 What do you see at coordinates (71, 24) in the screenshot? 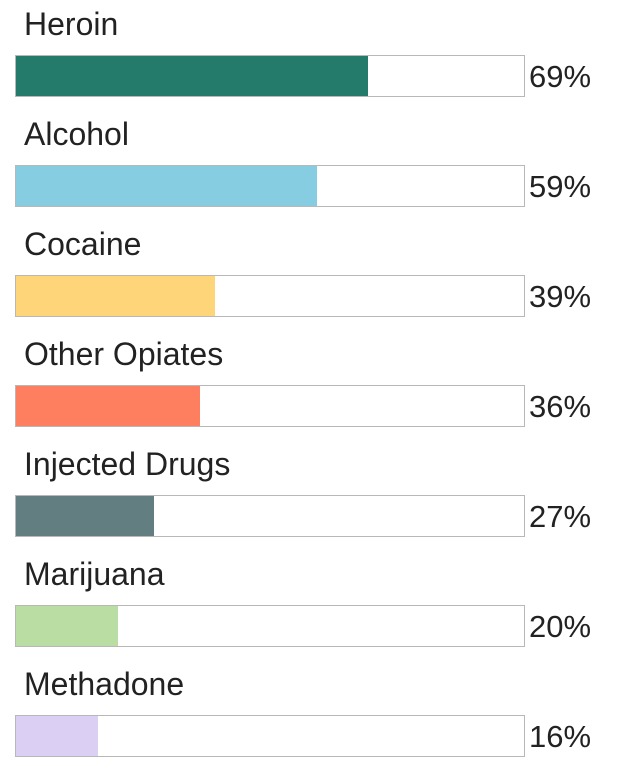
I see `category-label: Heroin` at bounding box center [71, 24].